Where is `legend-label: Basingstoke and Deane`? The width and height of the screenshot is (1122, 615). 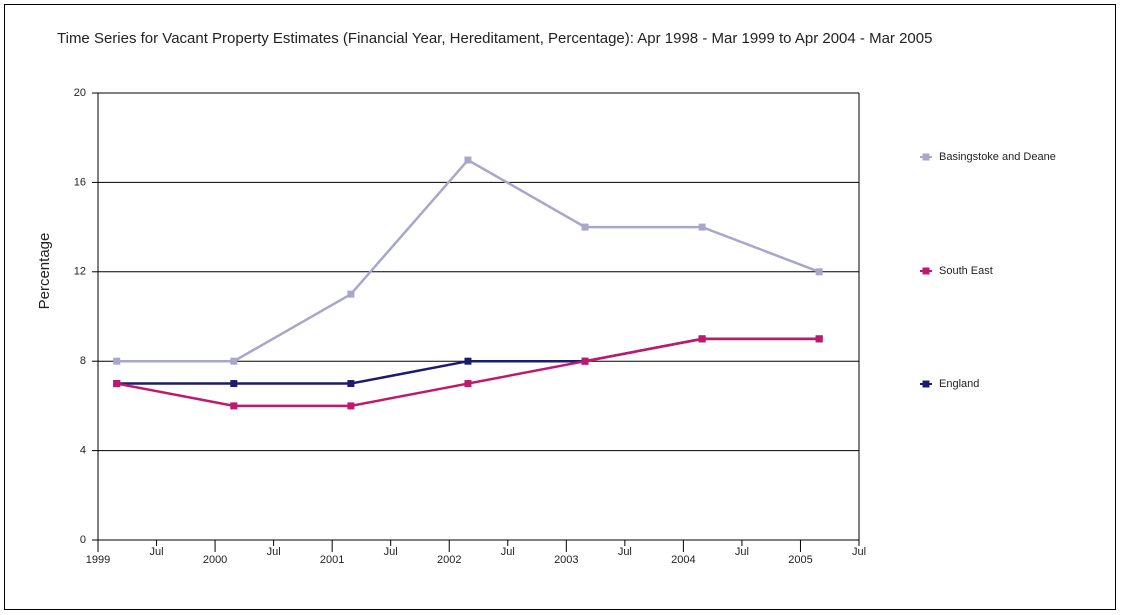 legend-label: Basingstoke and Deane is located at coordinates (997, 157).